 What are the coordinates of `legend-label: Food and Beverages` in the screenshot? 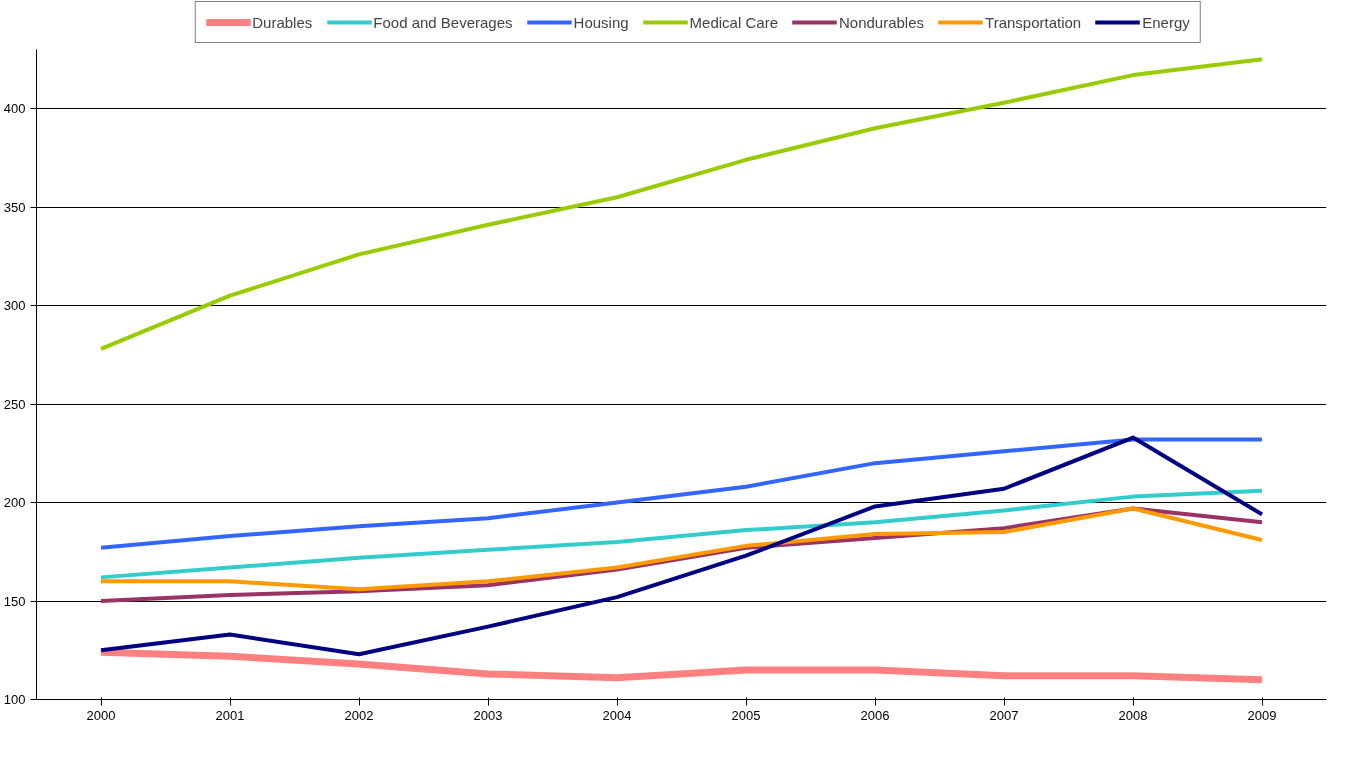 It's located at (443, 22).